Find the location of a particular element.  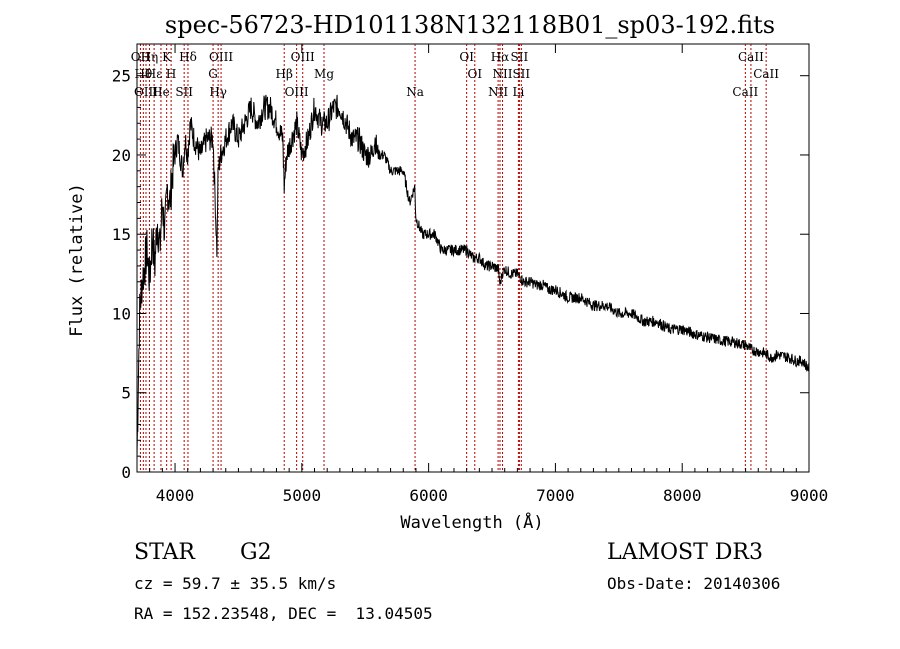

y-tick-label: 15 is located at coordinates (121, 234).